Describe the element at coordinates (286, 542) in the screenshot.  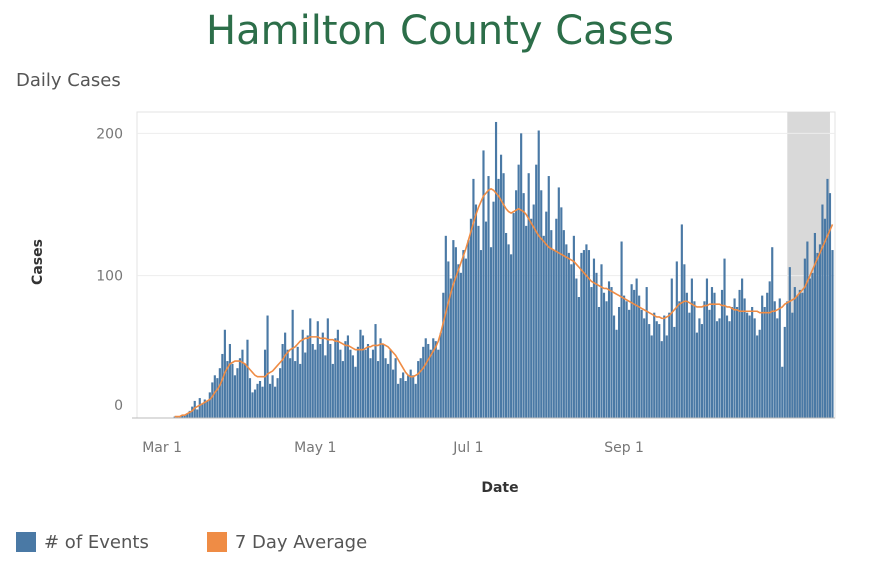
I see `legend-item-avg: 7 Day Average` at that location.